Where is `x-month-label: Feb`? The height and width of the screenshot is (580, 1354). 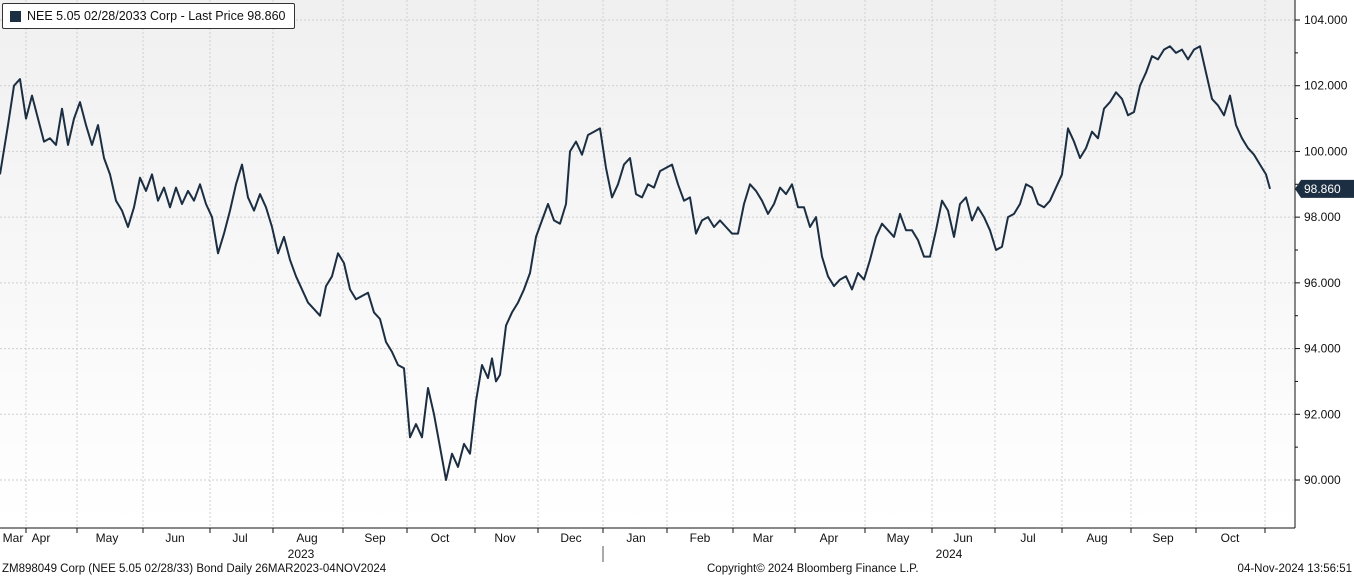 x-month-label: Feb is located at coordinates (700, 538).